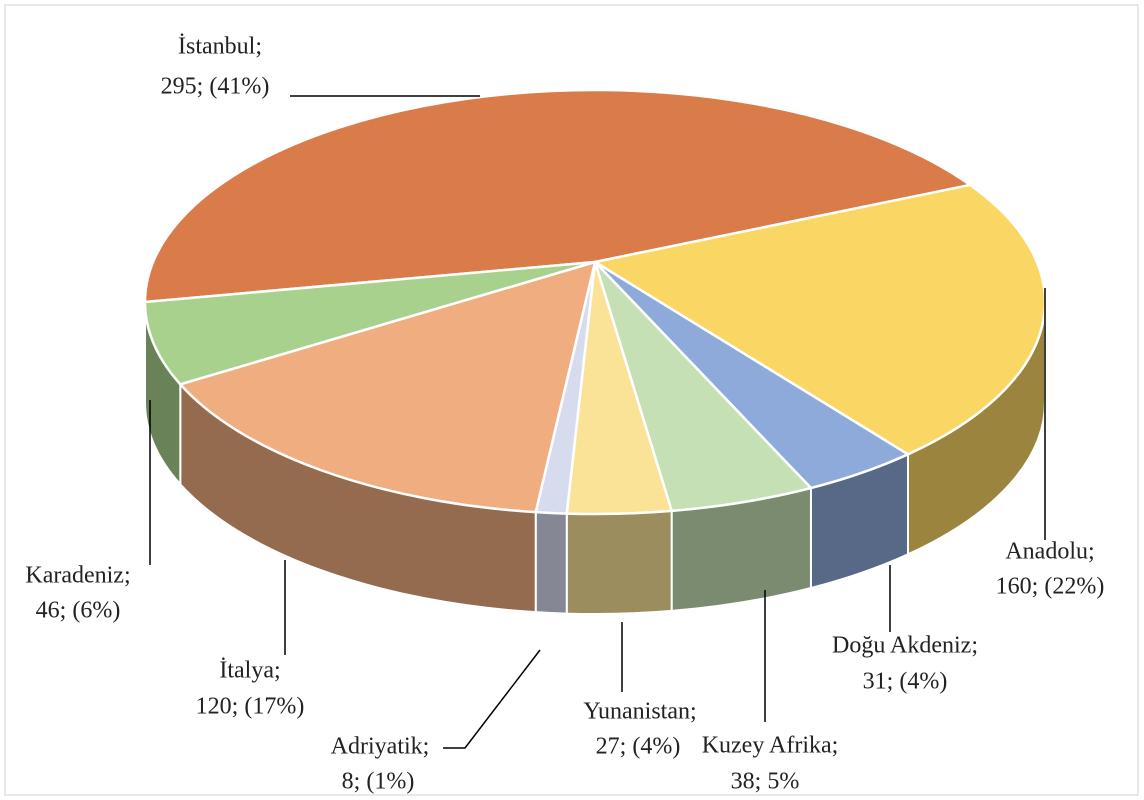 The height and width of the screenshot is (800, 1144). I want to click on slice-label-name: İtalya;, so click(249, 671).